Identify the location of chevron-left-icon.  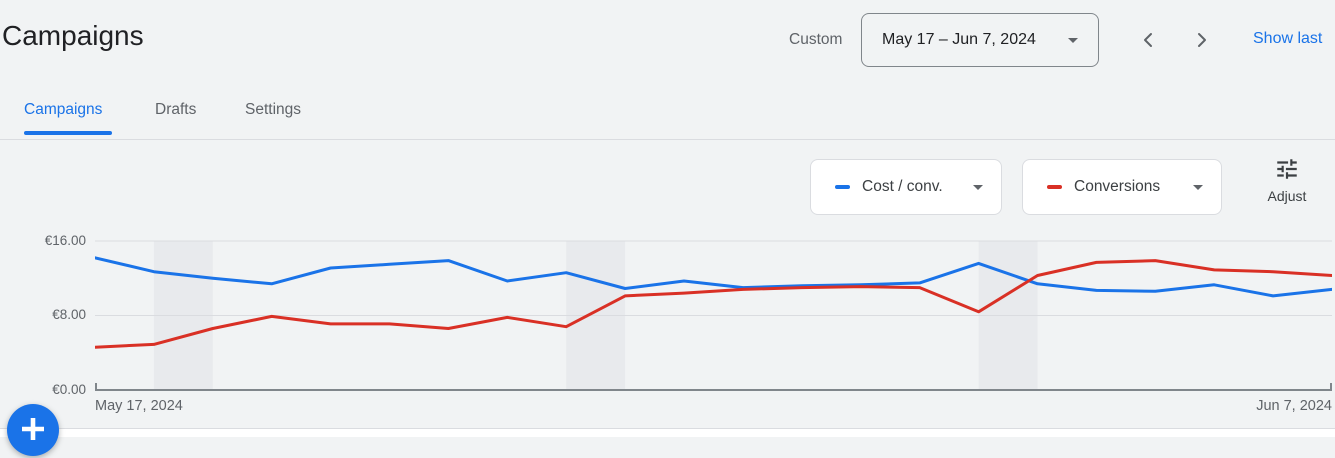
(1148, 44).